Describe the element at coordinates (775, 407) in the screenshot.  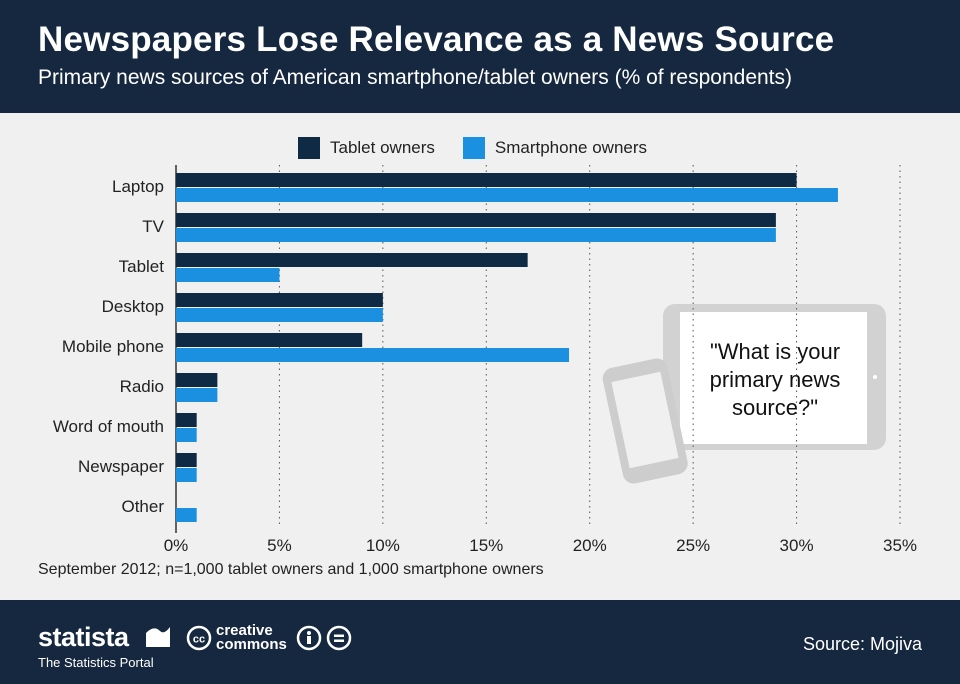
I see `annotation-line-3: source?"` at that location.